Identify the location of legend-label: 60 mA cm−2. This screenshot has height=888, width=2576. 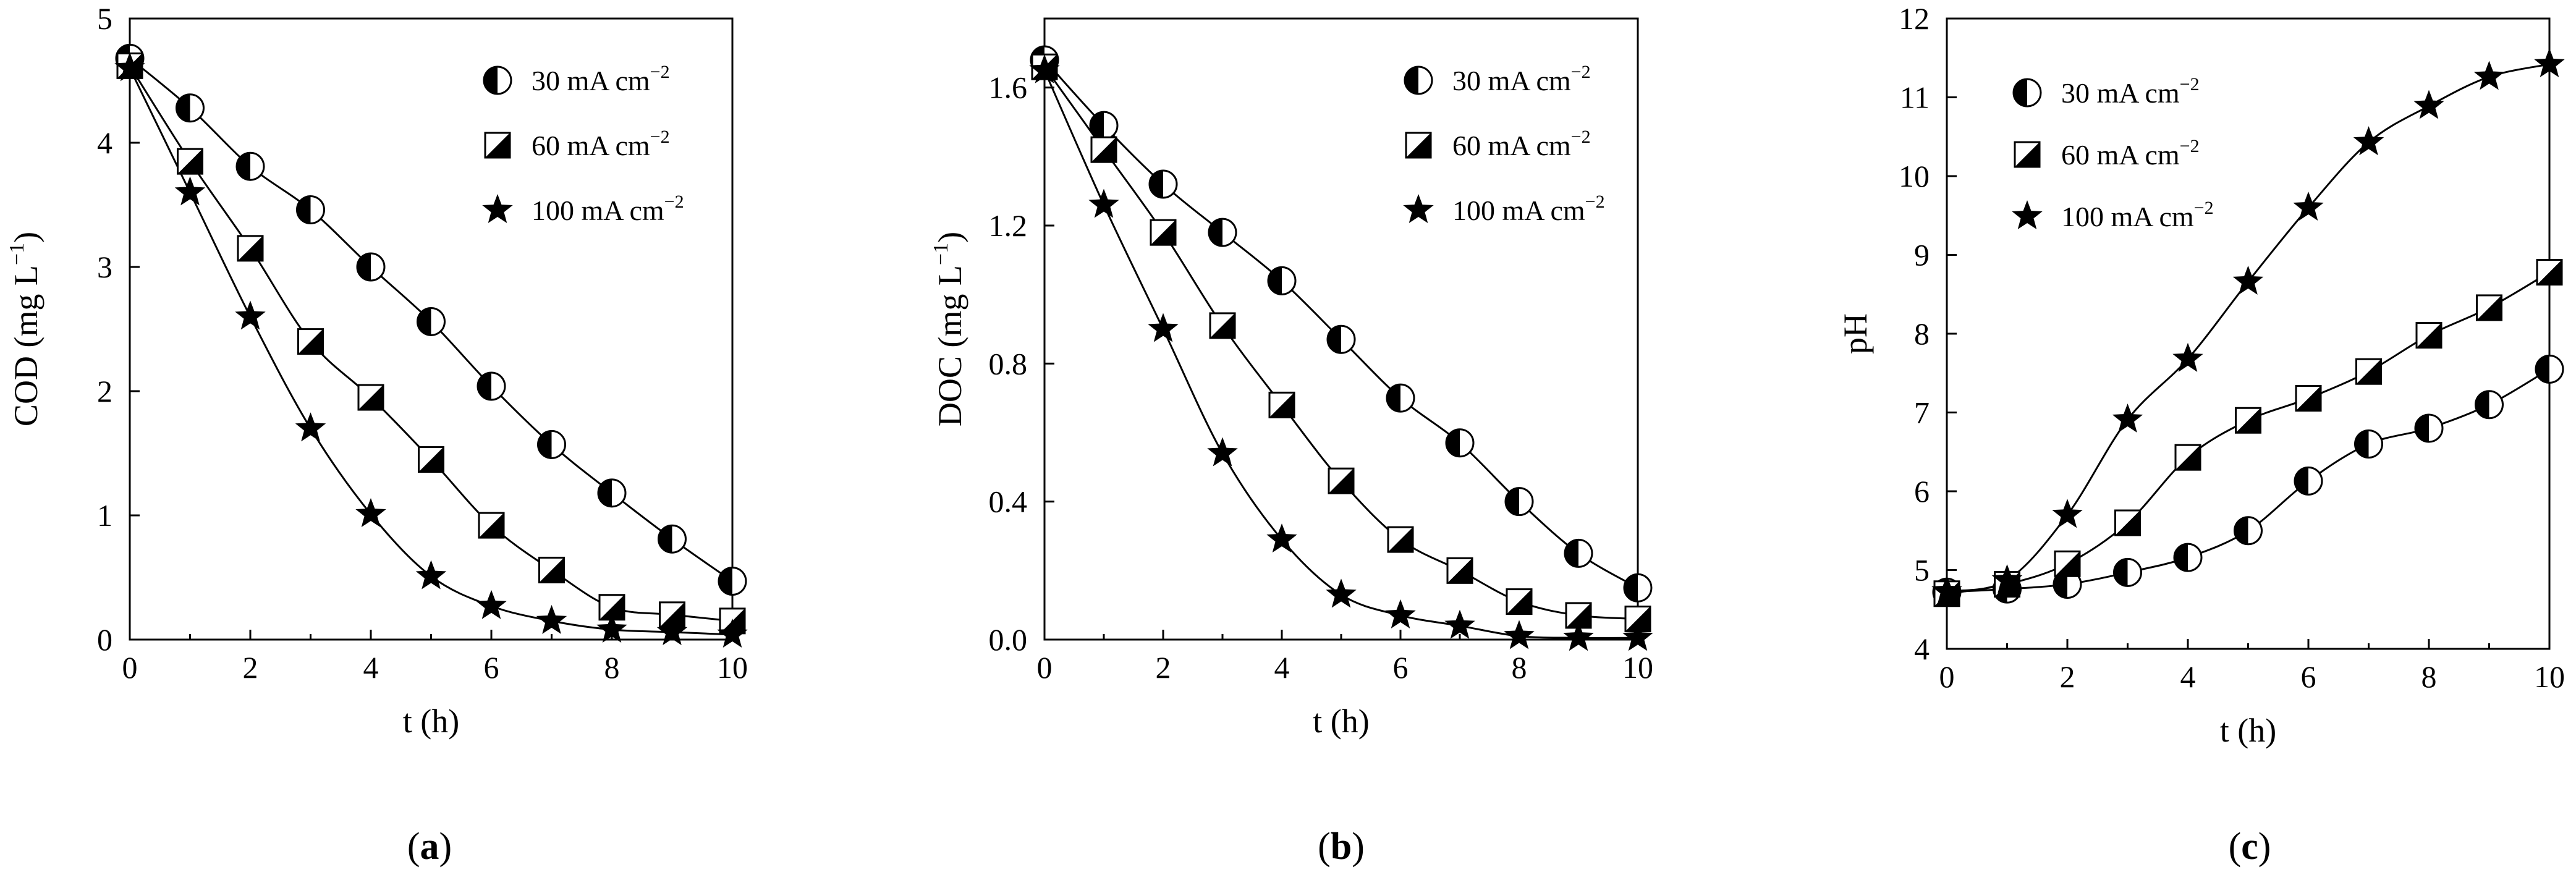
(1521, 144).